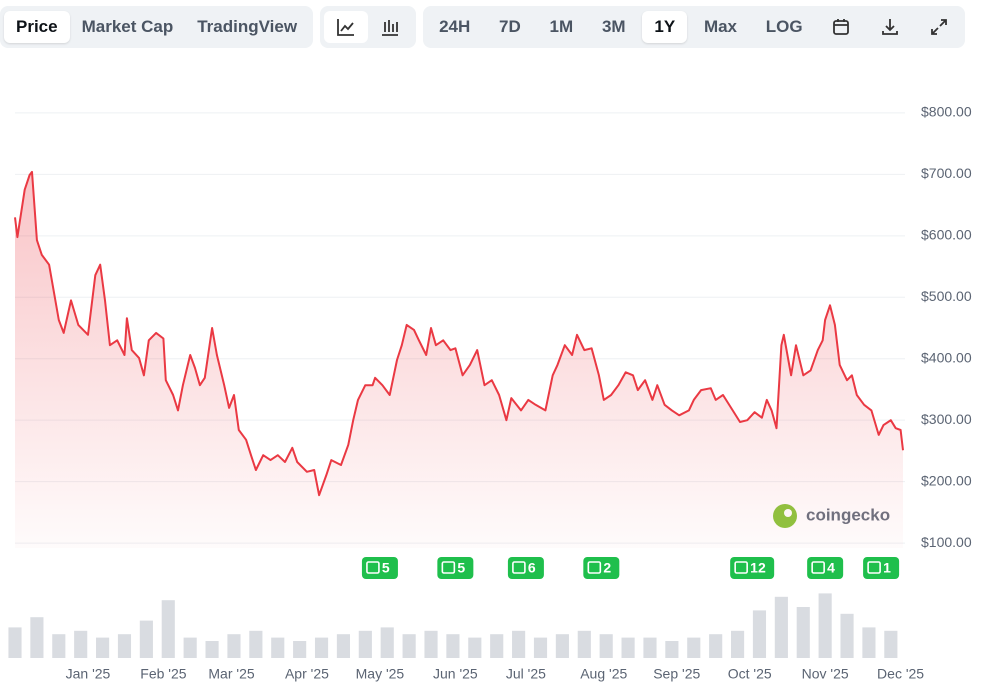 Image resolution: width=986 pixels, height=688 pixels. What do you see at coordinates (532, 568) in the screenshot?
I see `news-count: 6` at bounding box center [532, 568].